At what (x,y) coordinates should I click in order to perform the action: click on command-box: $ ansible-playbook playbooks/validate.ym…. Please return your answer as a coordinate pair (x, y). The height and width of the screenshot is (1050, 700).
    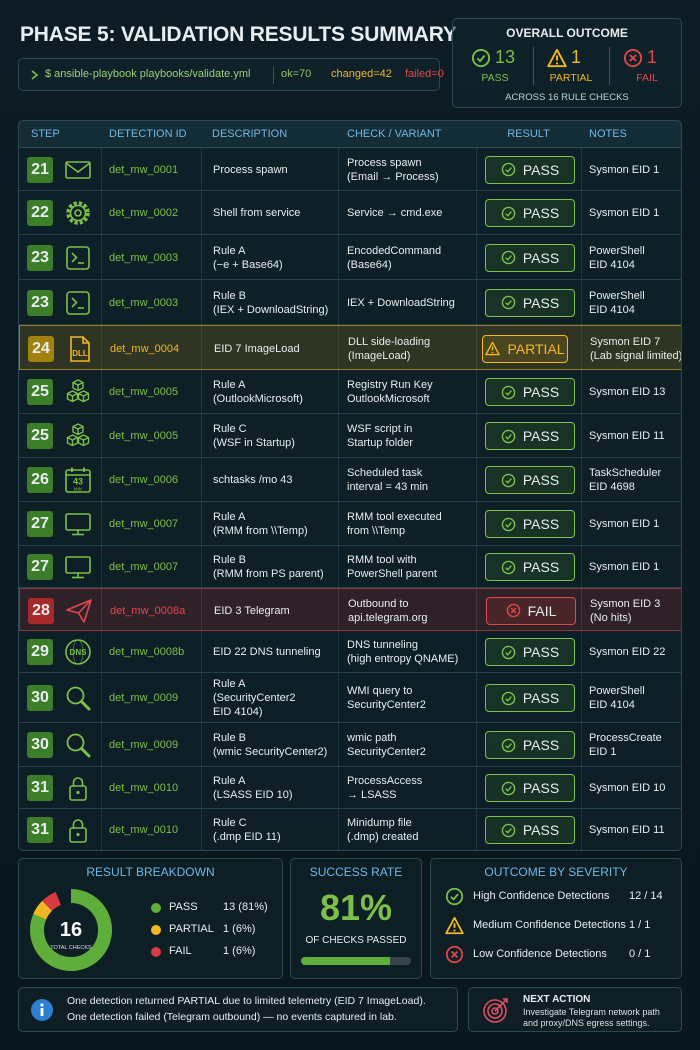
    Looking at the image, I should click on (231, 74).